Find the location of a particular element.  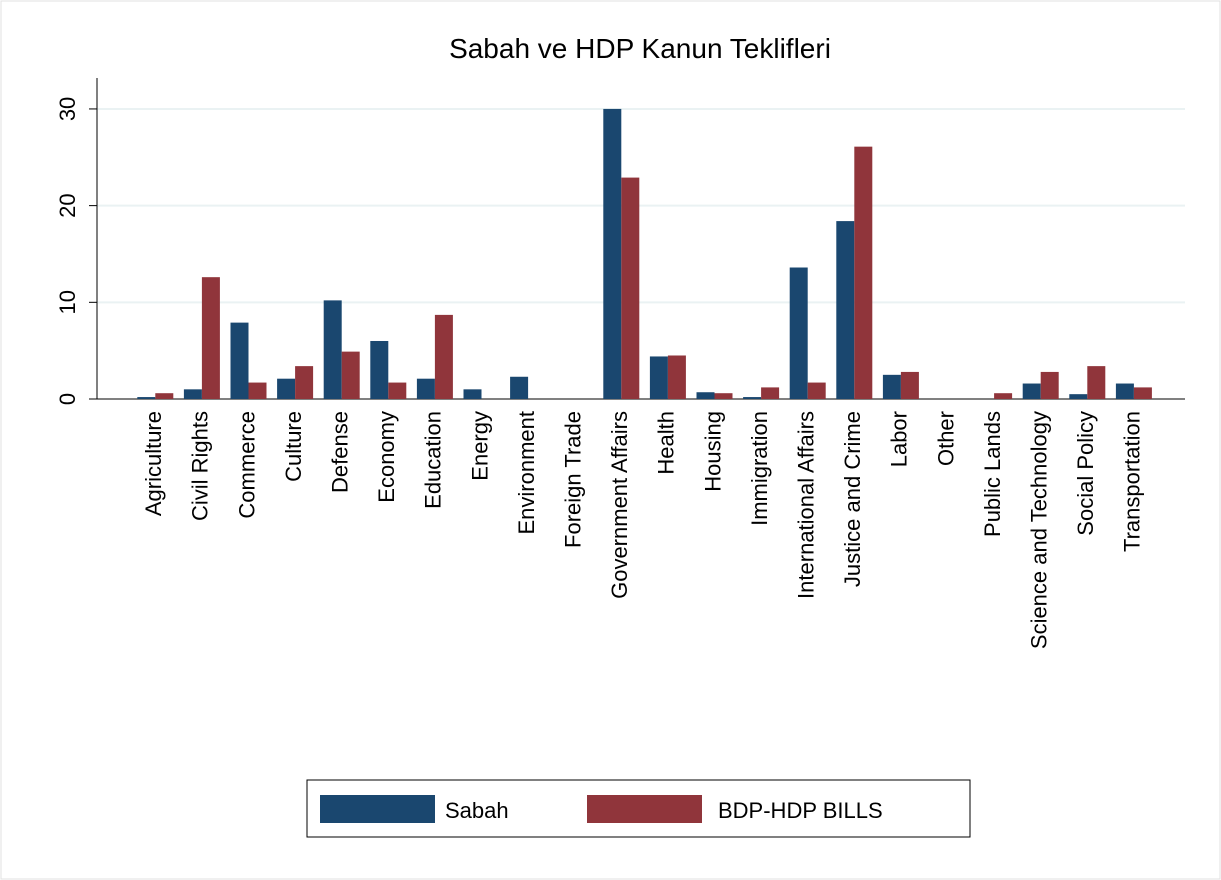

chart-title: Sabah ve HDP Kanun Teklifleri is located at coordinates (640, 48).